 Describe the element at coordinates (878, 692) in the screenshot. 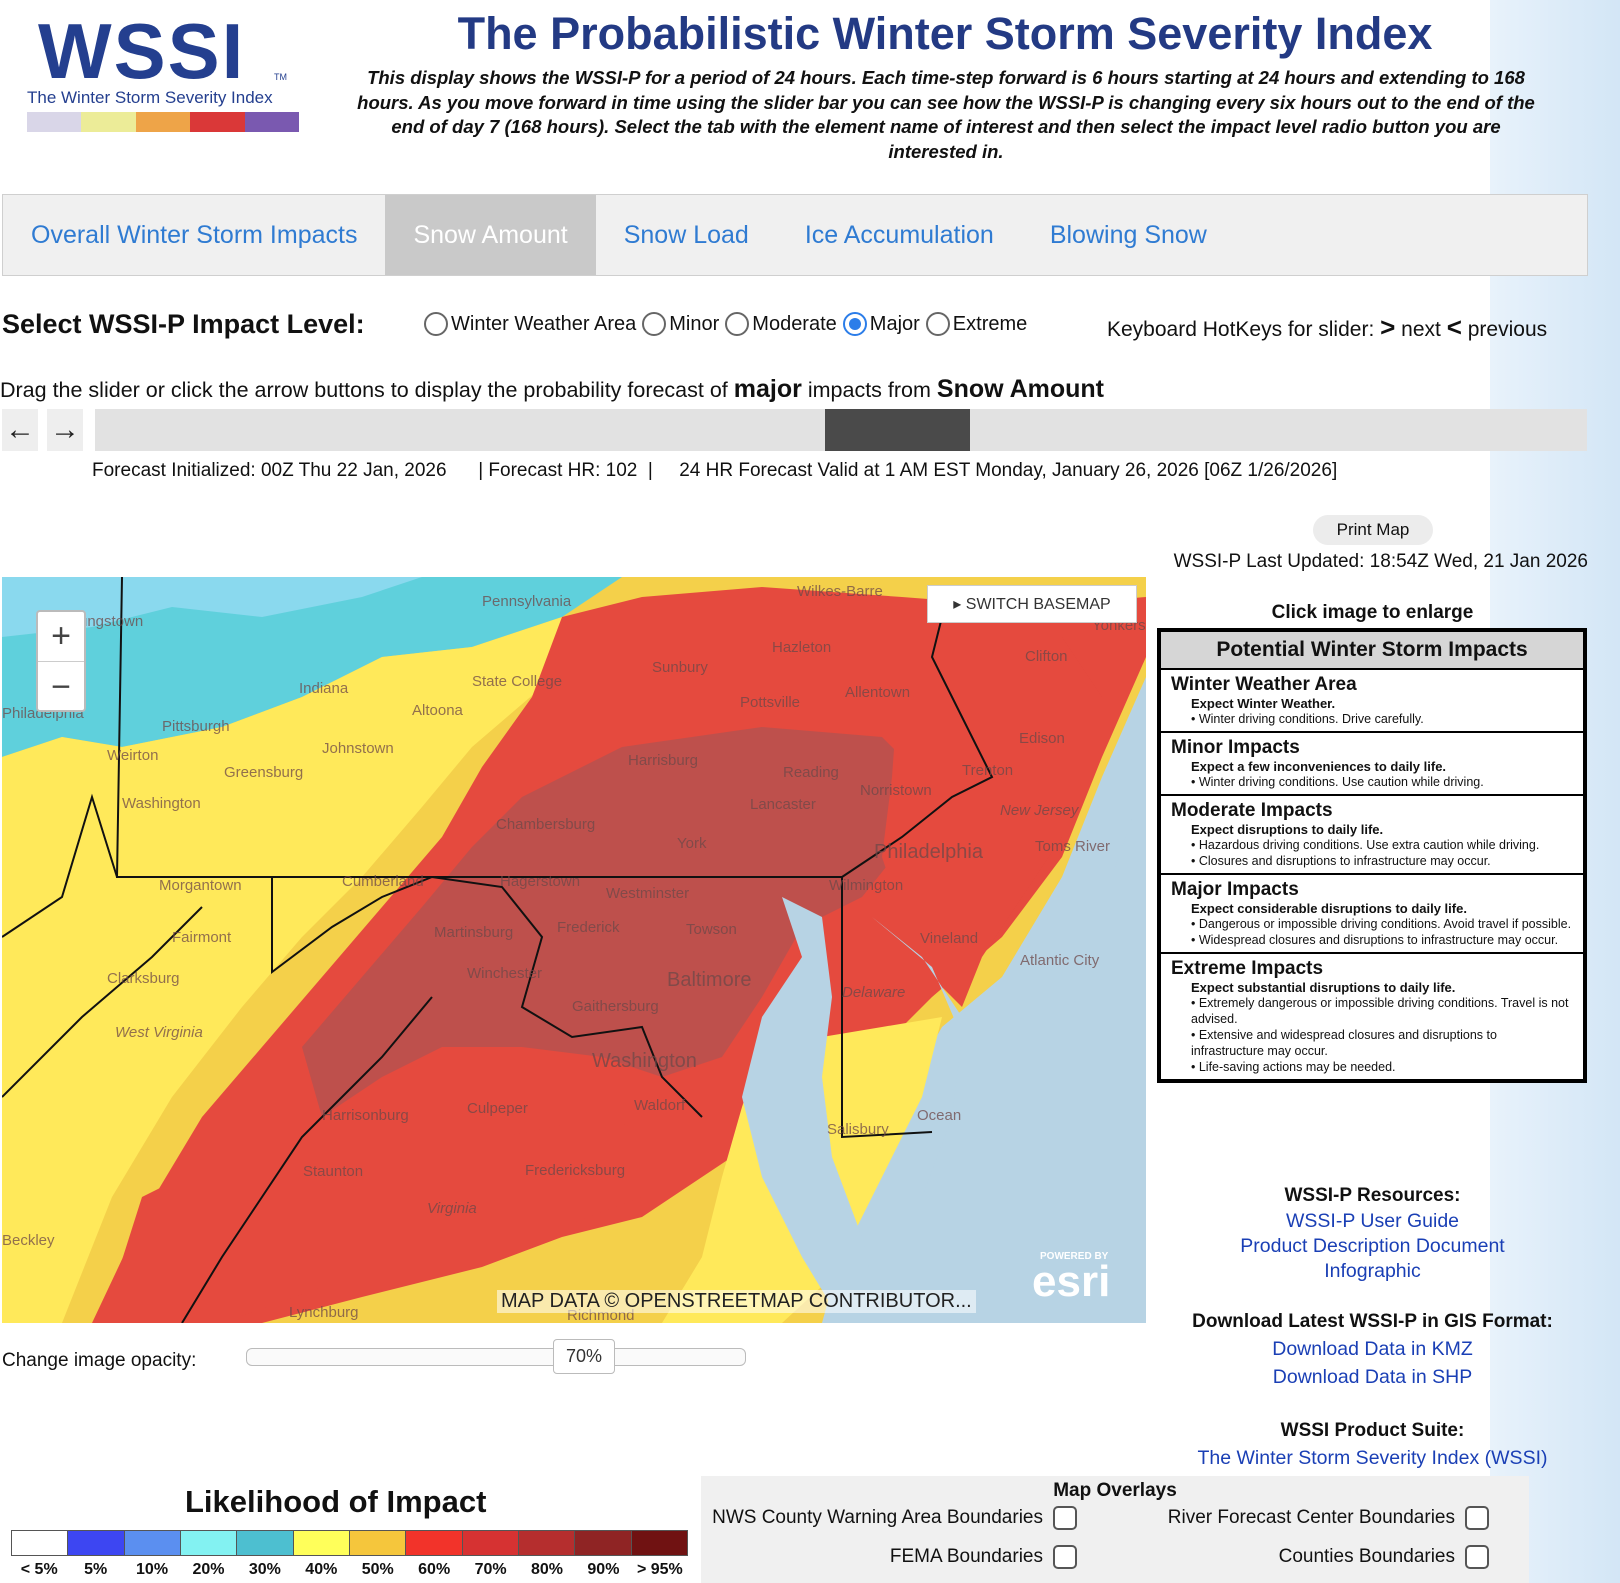

I see `map-label: Allentown` at that location.